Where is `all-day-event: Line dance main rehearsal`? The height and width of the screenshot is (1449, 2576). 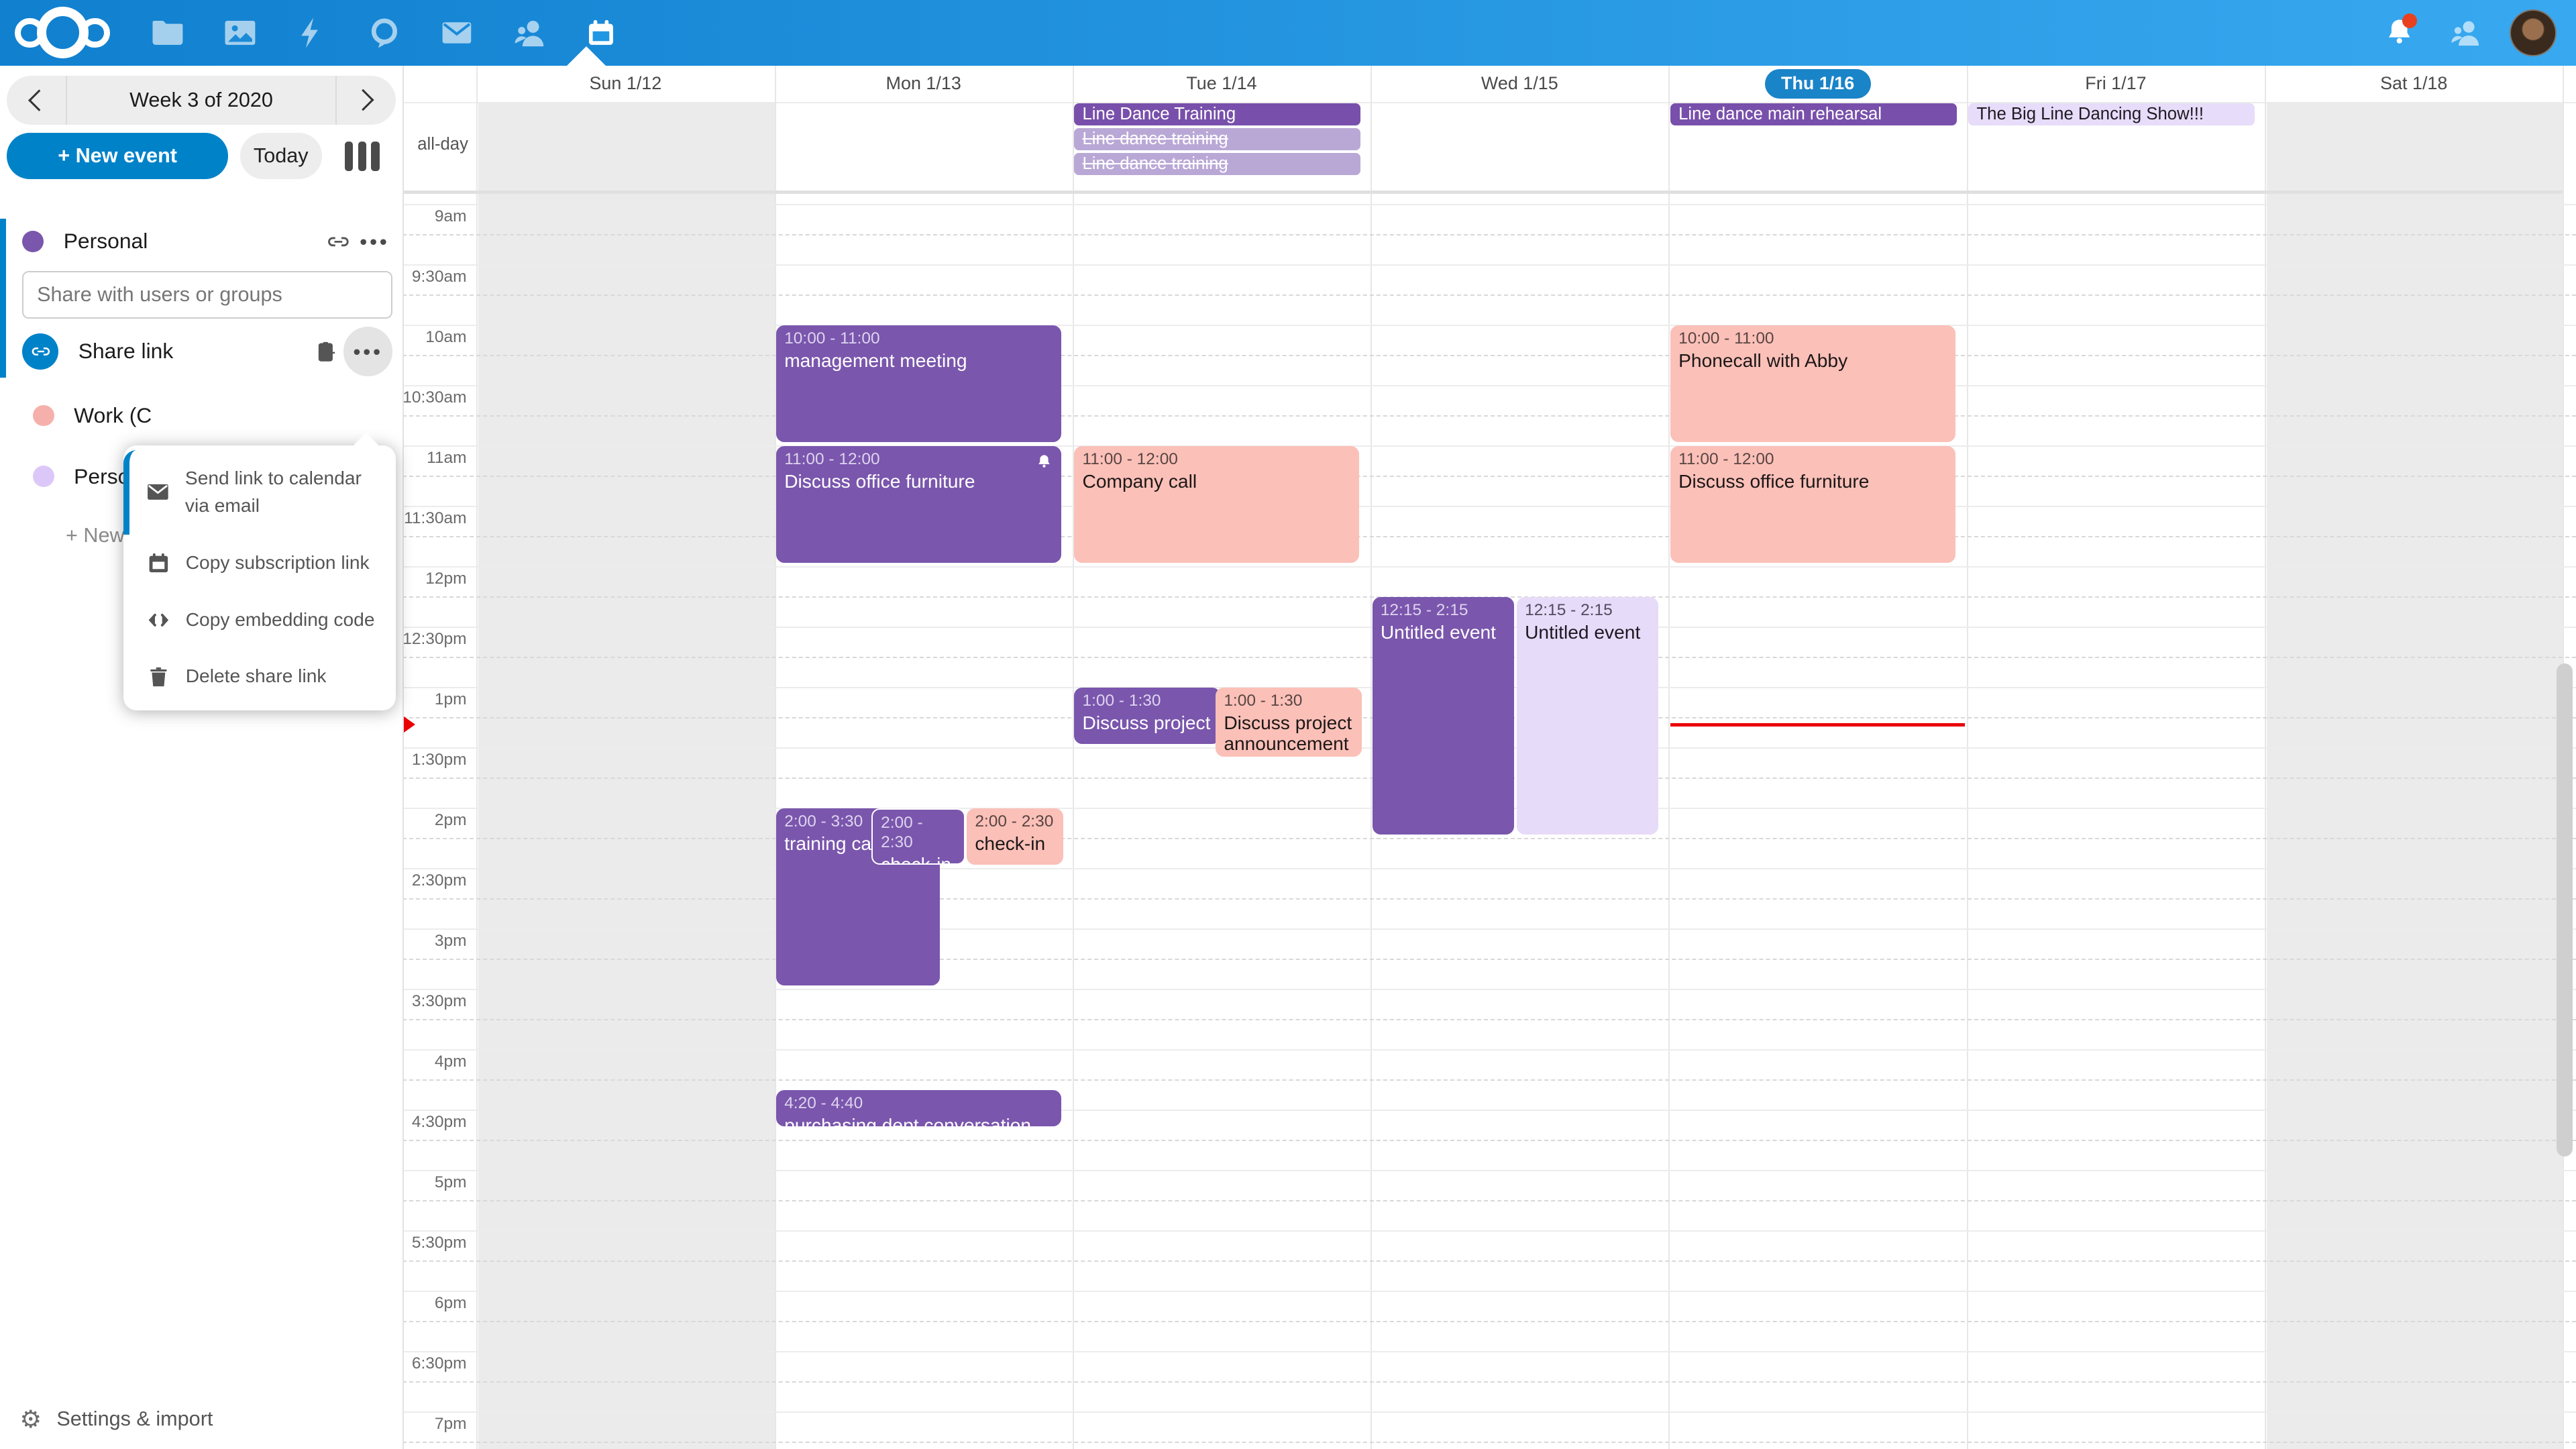
all-day-event: Line dance main rehearsal is located at coordinates (1813, 114).